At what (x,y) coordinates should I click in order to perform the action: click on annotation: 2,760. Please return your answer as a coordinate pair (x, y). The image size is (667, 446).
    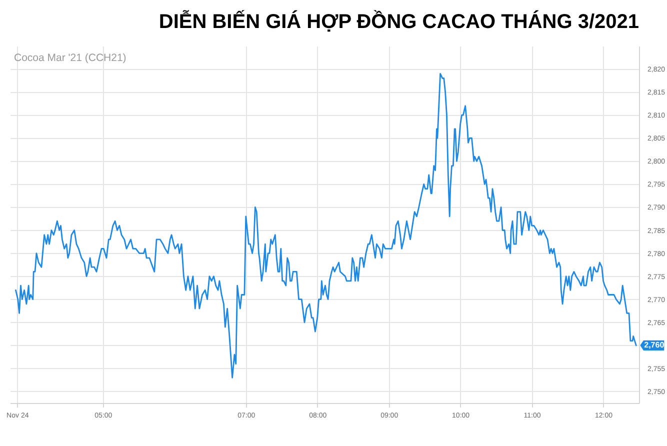
    Looking at the image, I should click on (654, 345).